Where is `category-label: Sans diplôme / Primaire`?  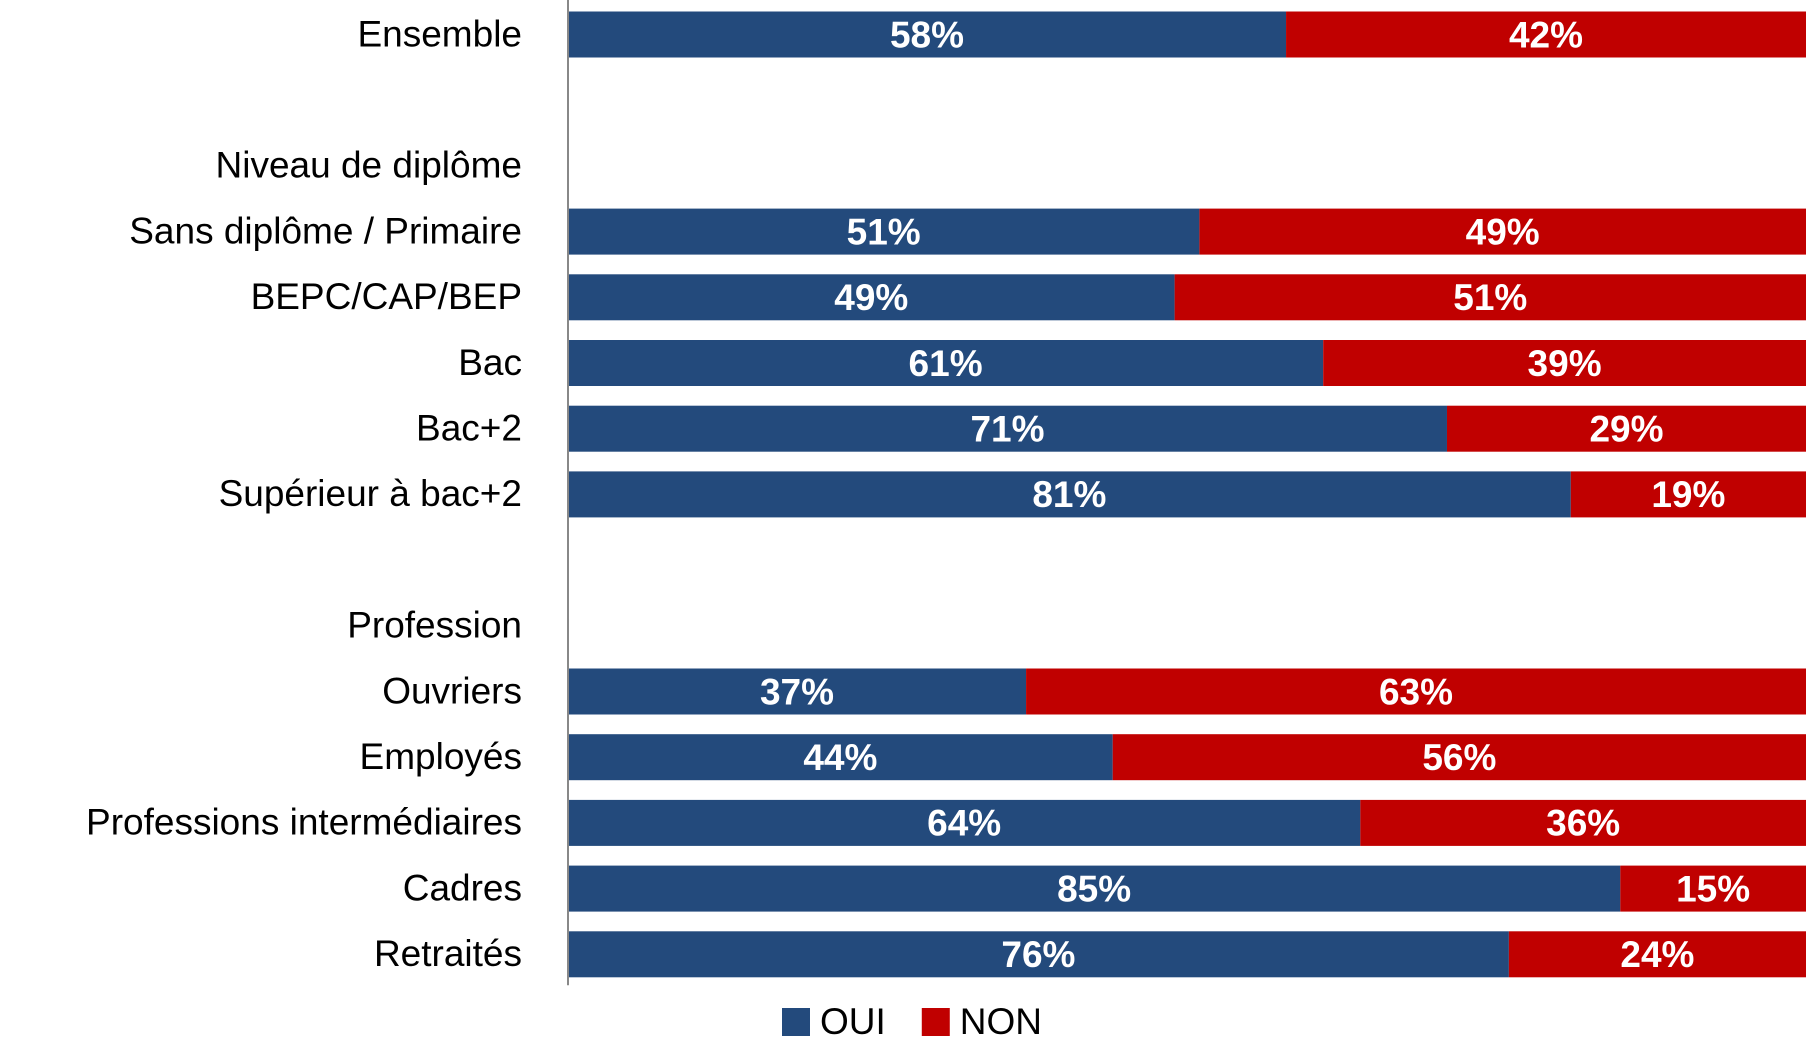
category-label: Sans diplôme / Primaire is located at coordinates (325, 230).